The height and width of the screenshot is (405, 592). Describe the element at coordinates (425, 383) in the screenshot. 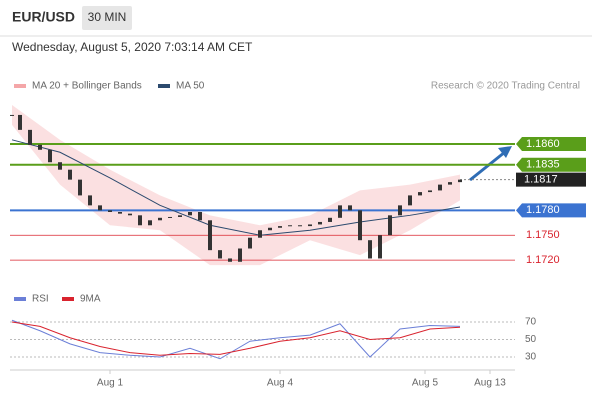

I see `x-tick-label: Aug 5` at that location.